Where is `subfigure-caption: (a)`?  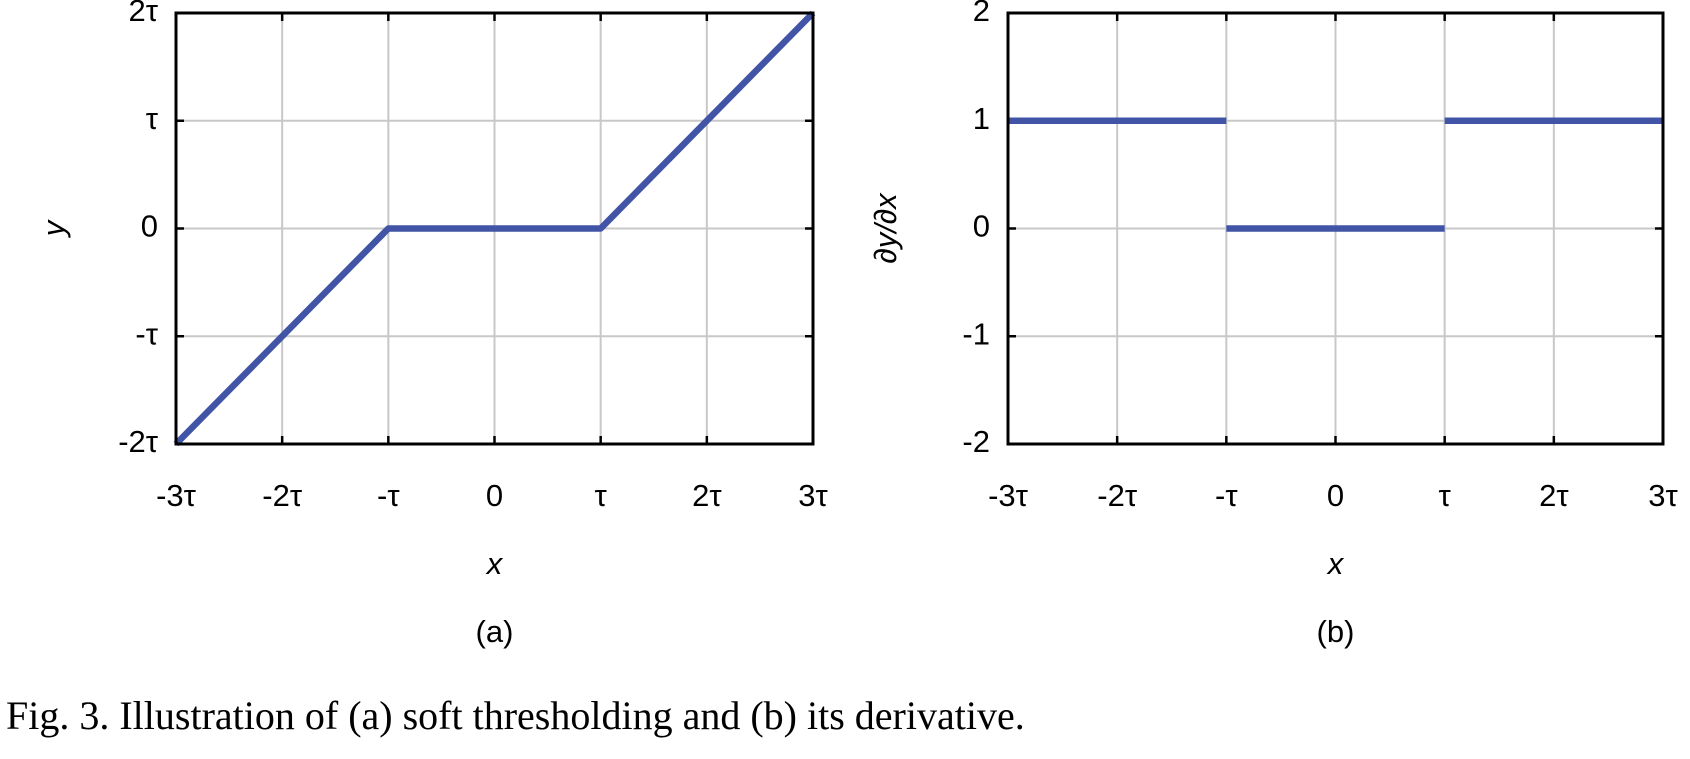 subfigure-caption: (a) is located at coordinates (495, 631).